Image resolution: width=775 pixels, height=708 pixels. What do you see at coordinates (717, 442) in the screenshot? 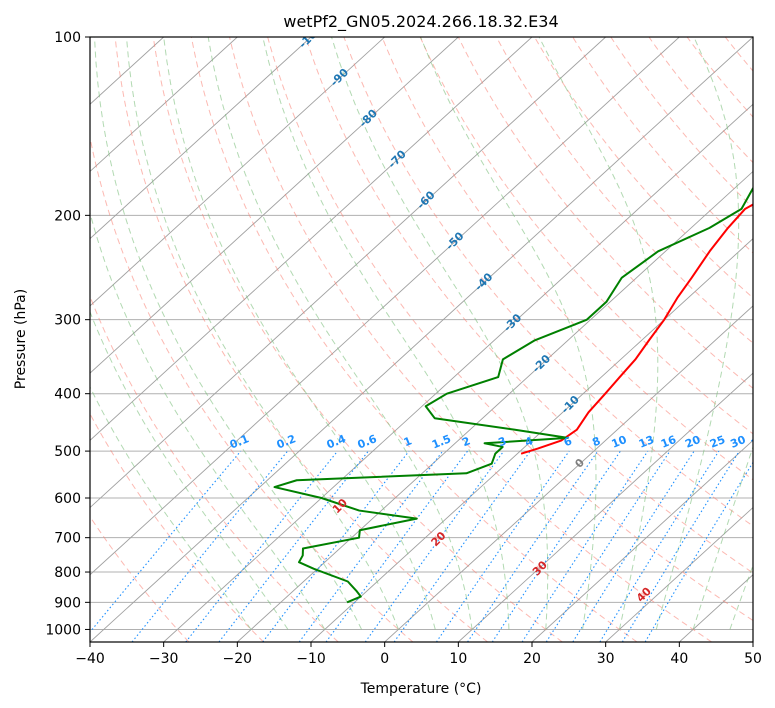
I see `mixing-ratio-label: 25` at bounding box center [717, 442].